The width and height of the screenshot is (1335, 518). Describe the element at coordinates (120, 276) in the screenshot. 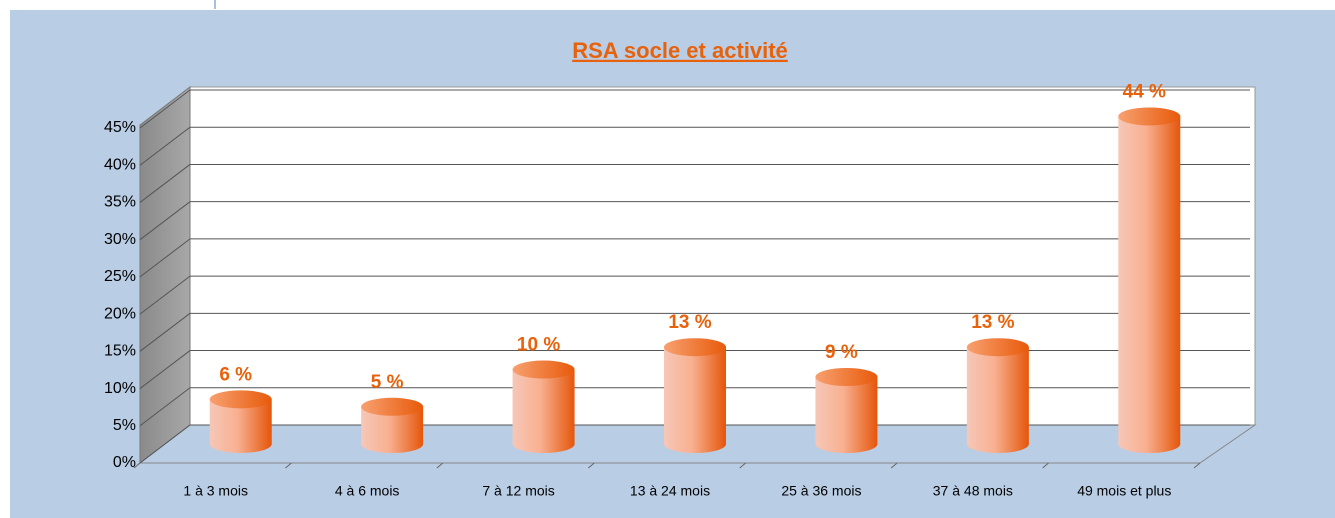

I see `y-tick-label: 25%` at that location.